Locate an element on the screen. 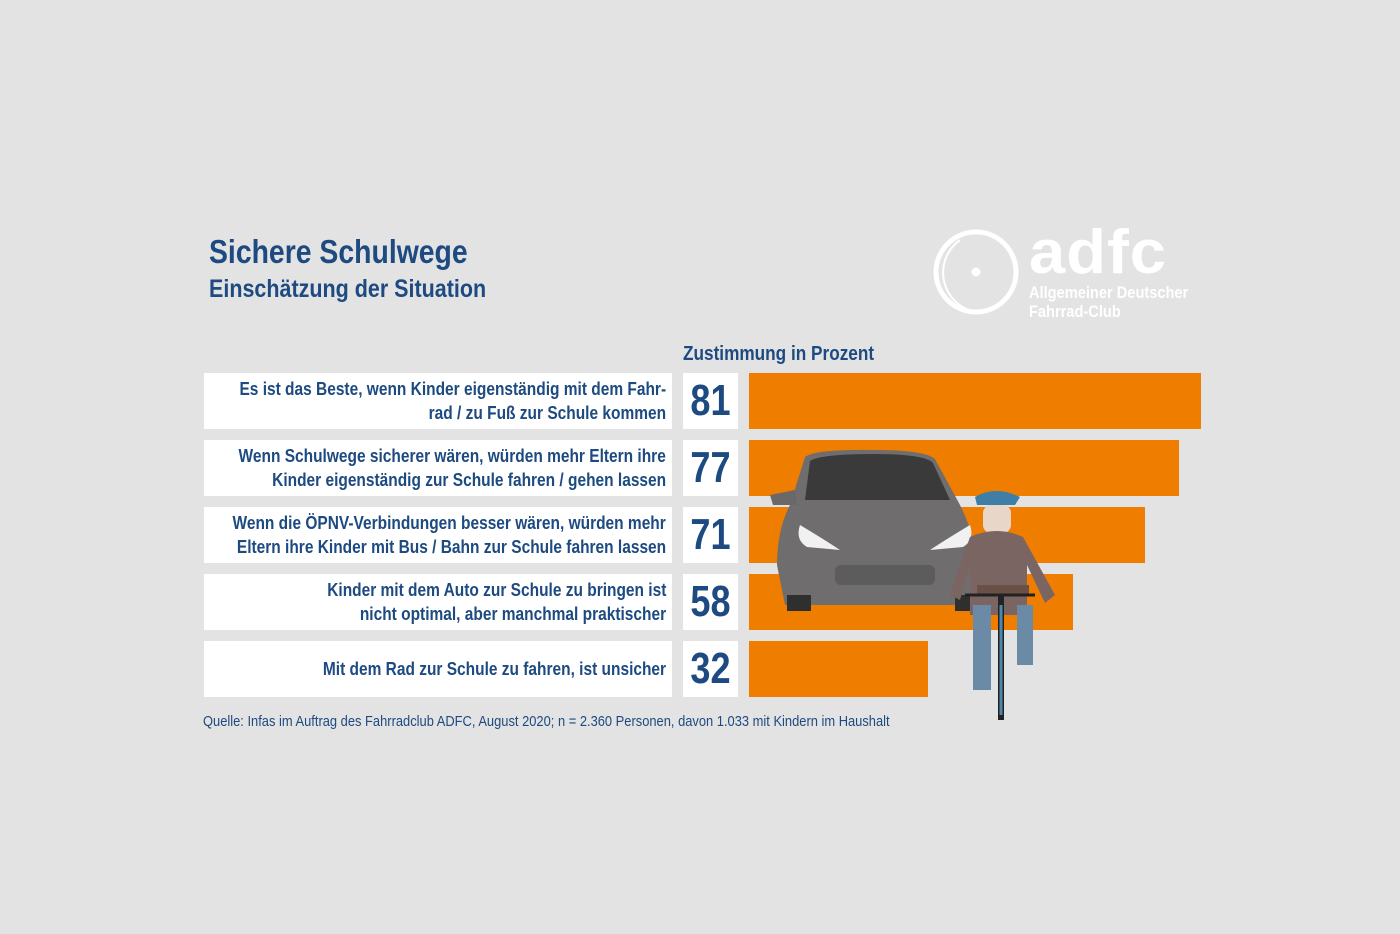  data-label: 58 is located at coordinates (710, 602).